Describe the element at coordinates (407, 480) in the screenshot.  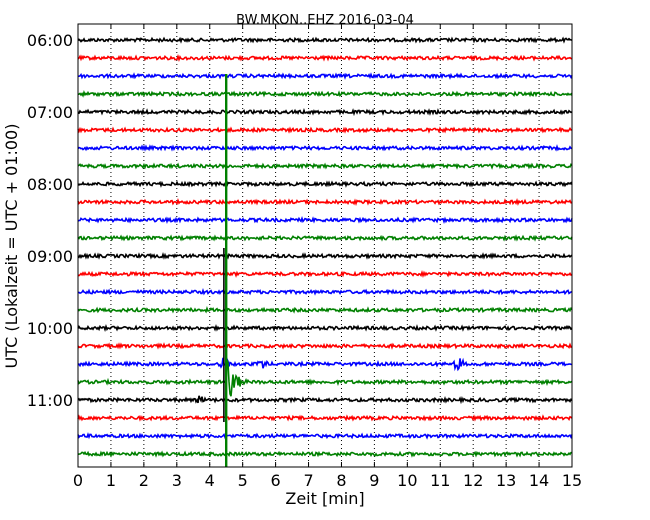
I see `x-tick-label: 10` at that location.